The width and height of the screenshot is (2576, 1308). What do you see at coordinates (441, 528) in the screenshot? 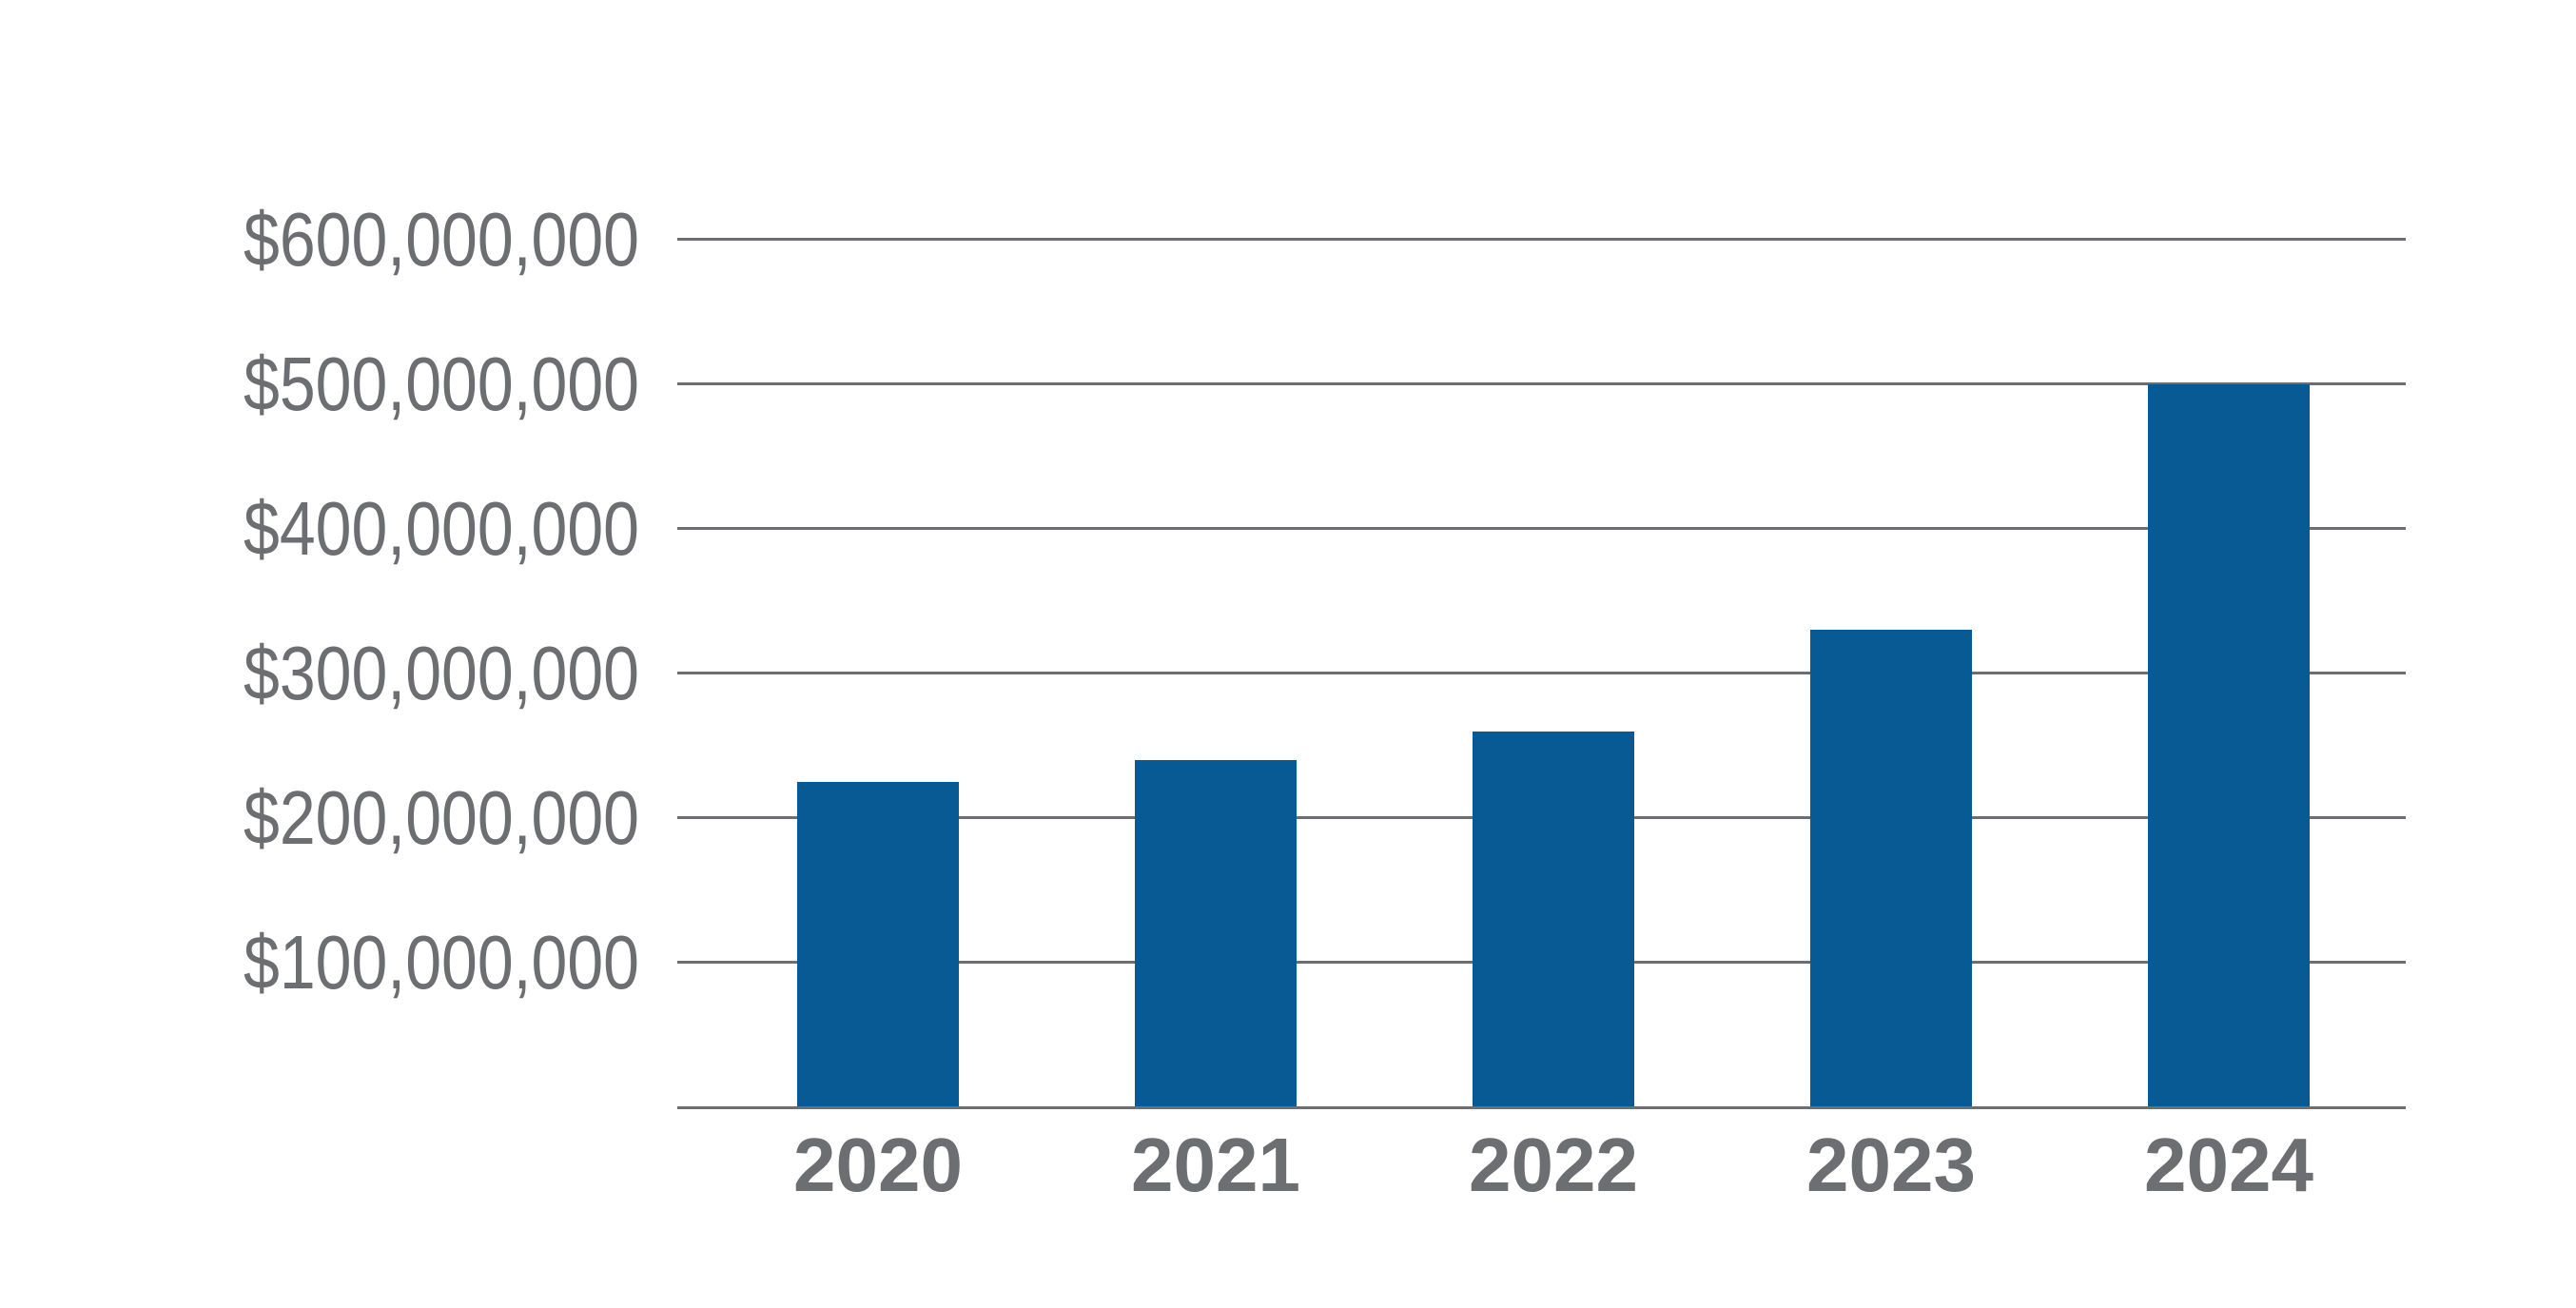
I see `y-axis-tick-label: $400,000,000` at bounding box center [441, 528].